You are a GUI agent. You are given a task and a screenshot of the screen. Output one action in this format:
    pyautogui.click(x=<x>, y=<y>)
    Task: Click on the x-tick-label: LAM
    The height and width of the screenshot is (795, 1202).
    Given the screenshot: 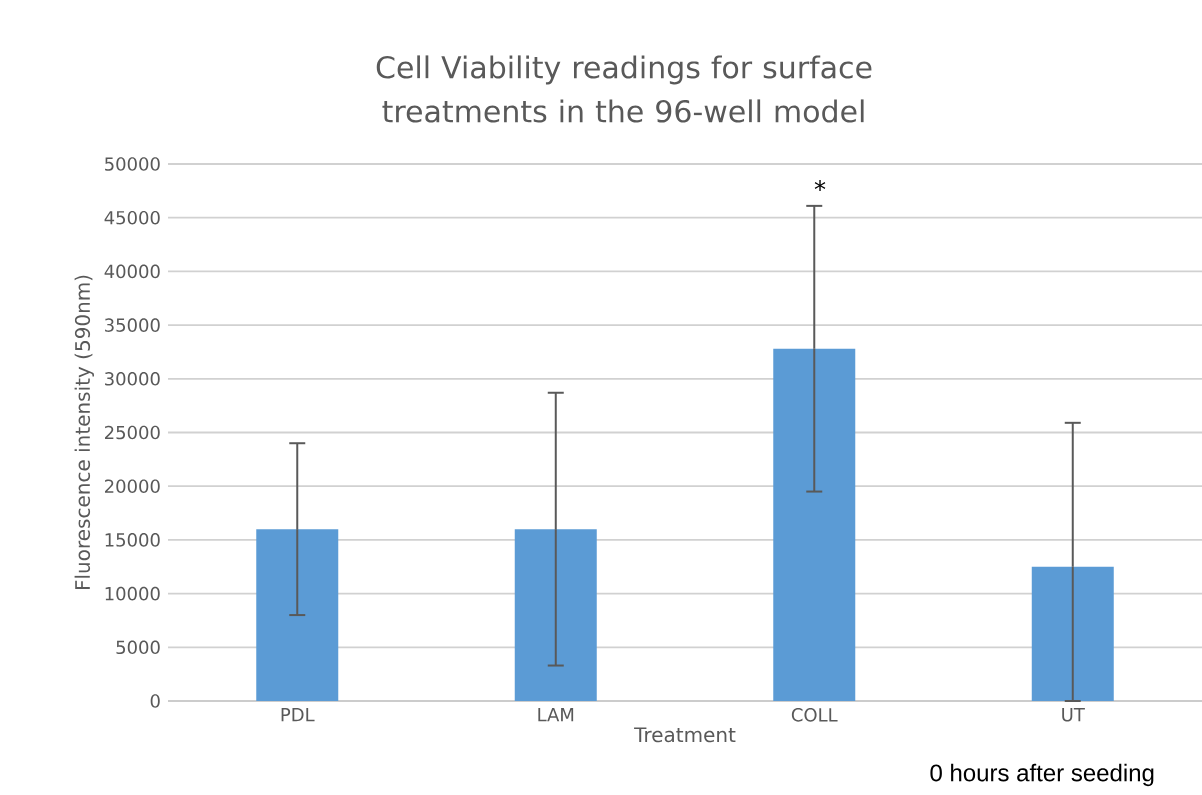 What is the action you would take?
    pyautogui.click(x=556, y=715)
    